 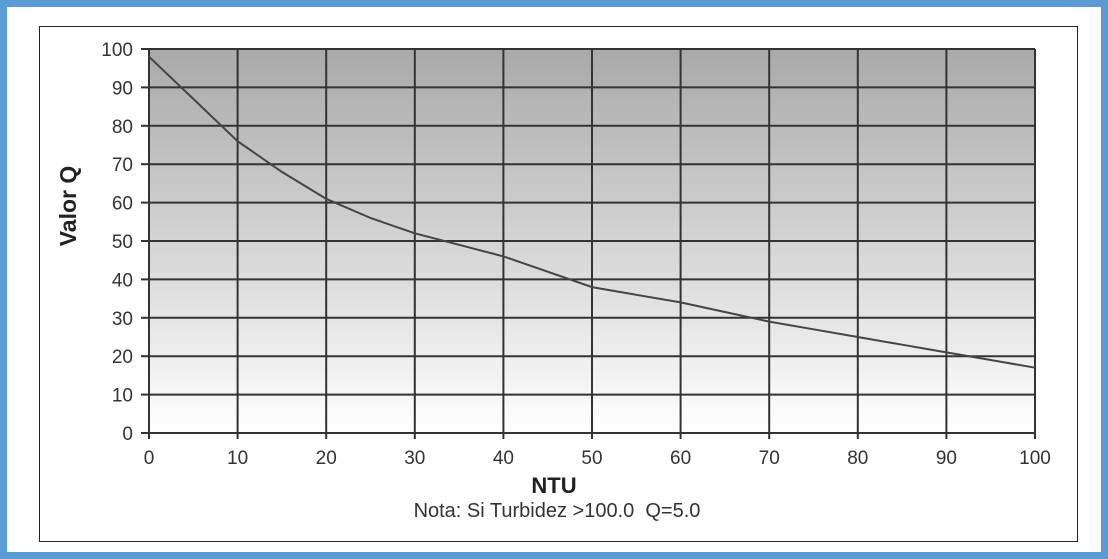 I want to click on x-tick-label: 60, so click(x=680, y=458).